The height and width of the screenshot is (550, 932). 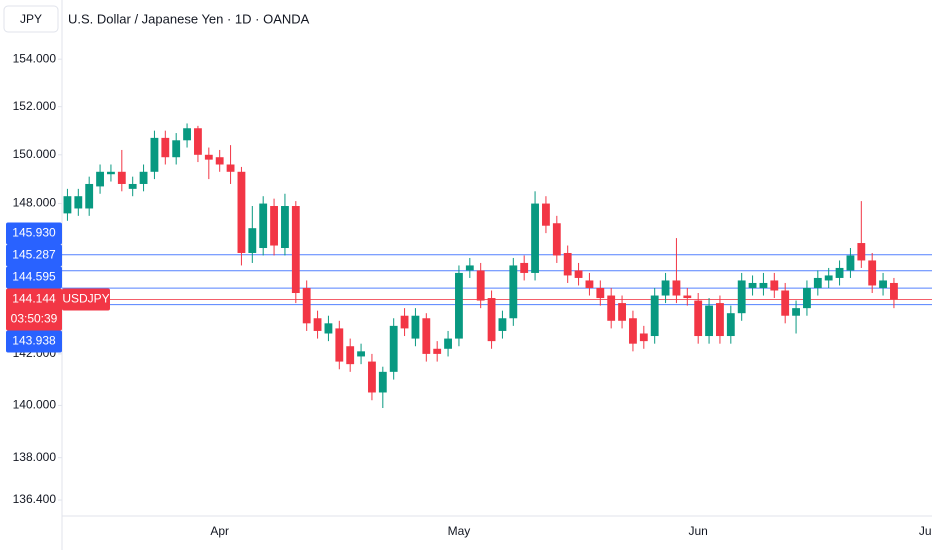 I want to click on y-tick-label: 138.000, so click(x=35, y=457).